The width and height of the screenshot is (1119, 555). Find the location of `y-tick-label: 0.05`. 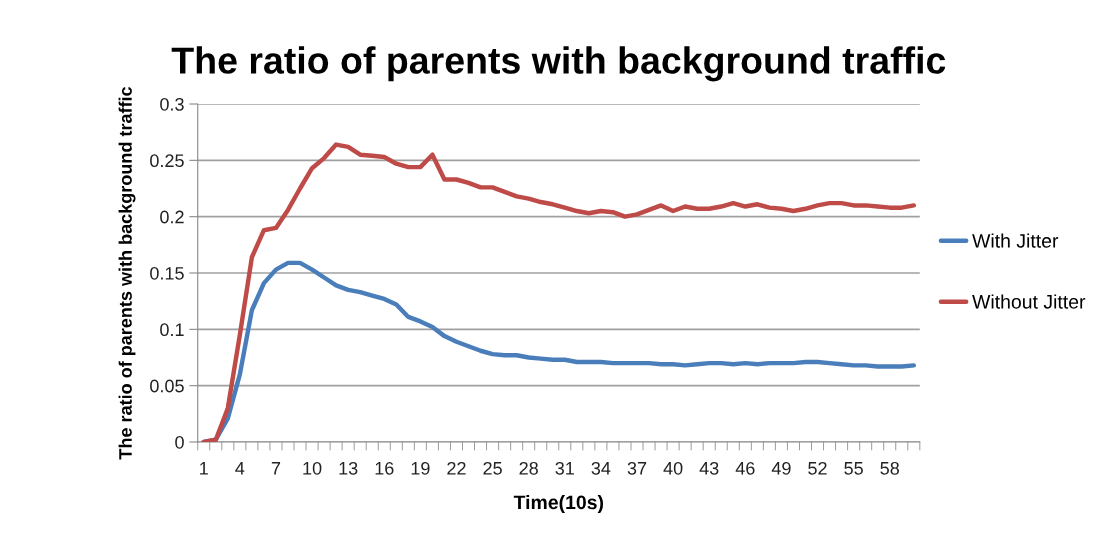

y-tick-label: 0.05 is located at coordinates (167, 386).